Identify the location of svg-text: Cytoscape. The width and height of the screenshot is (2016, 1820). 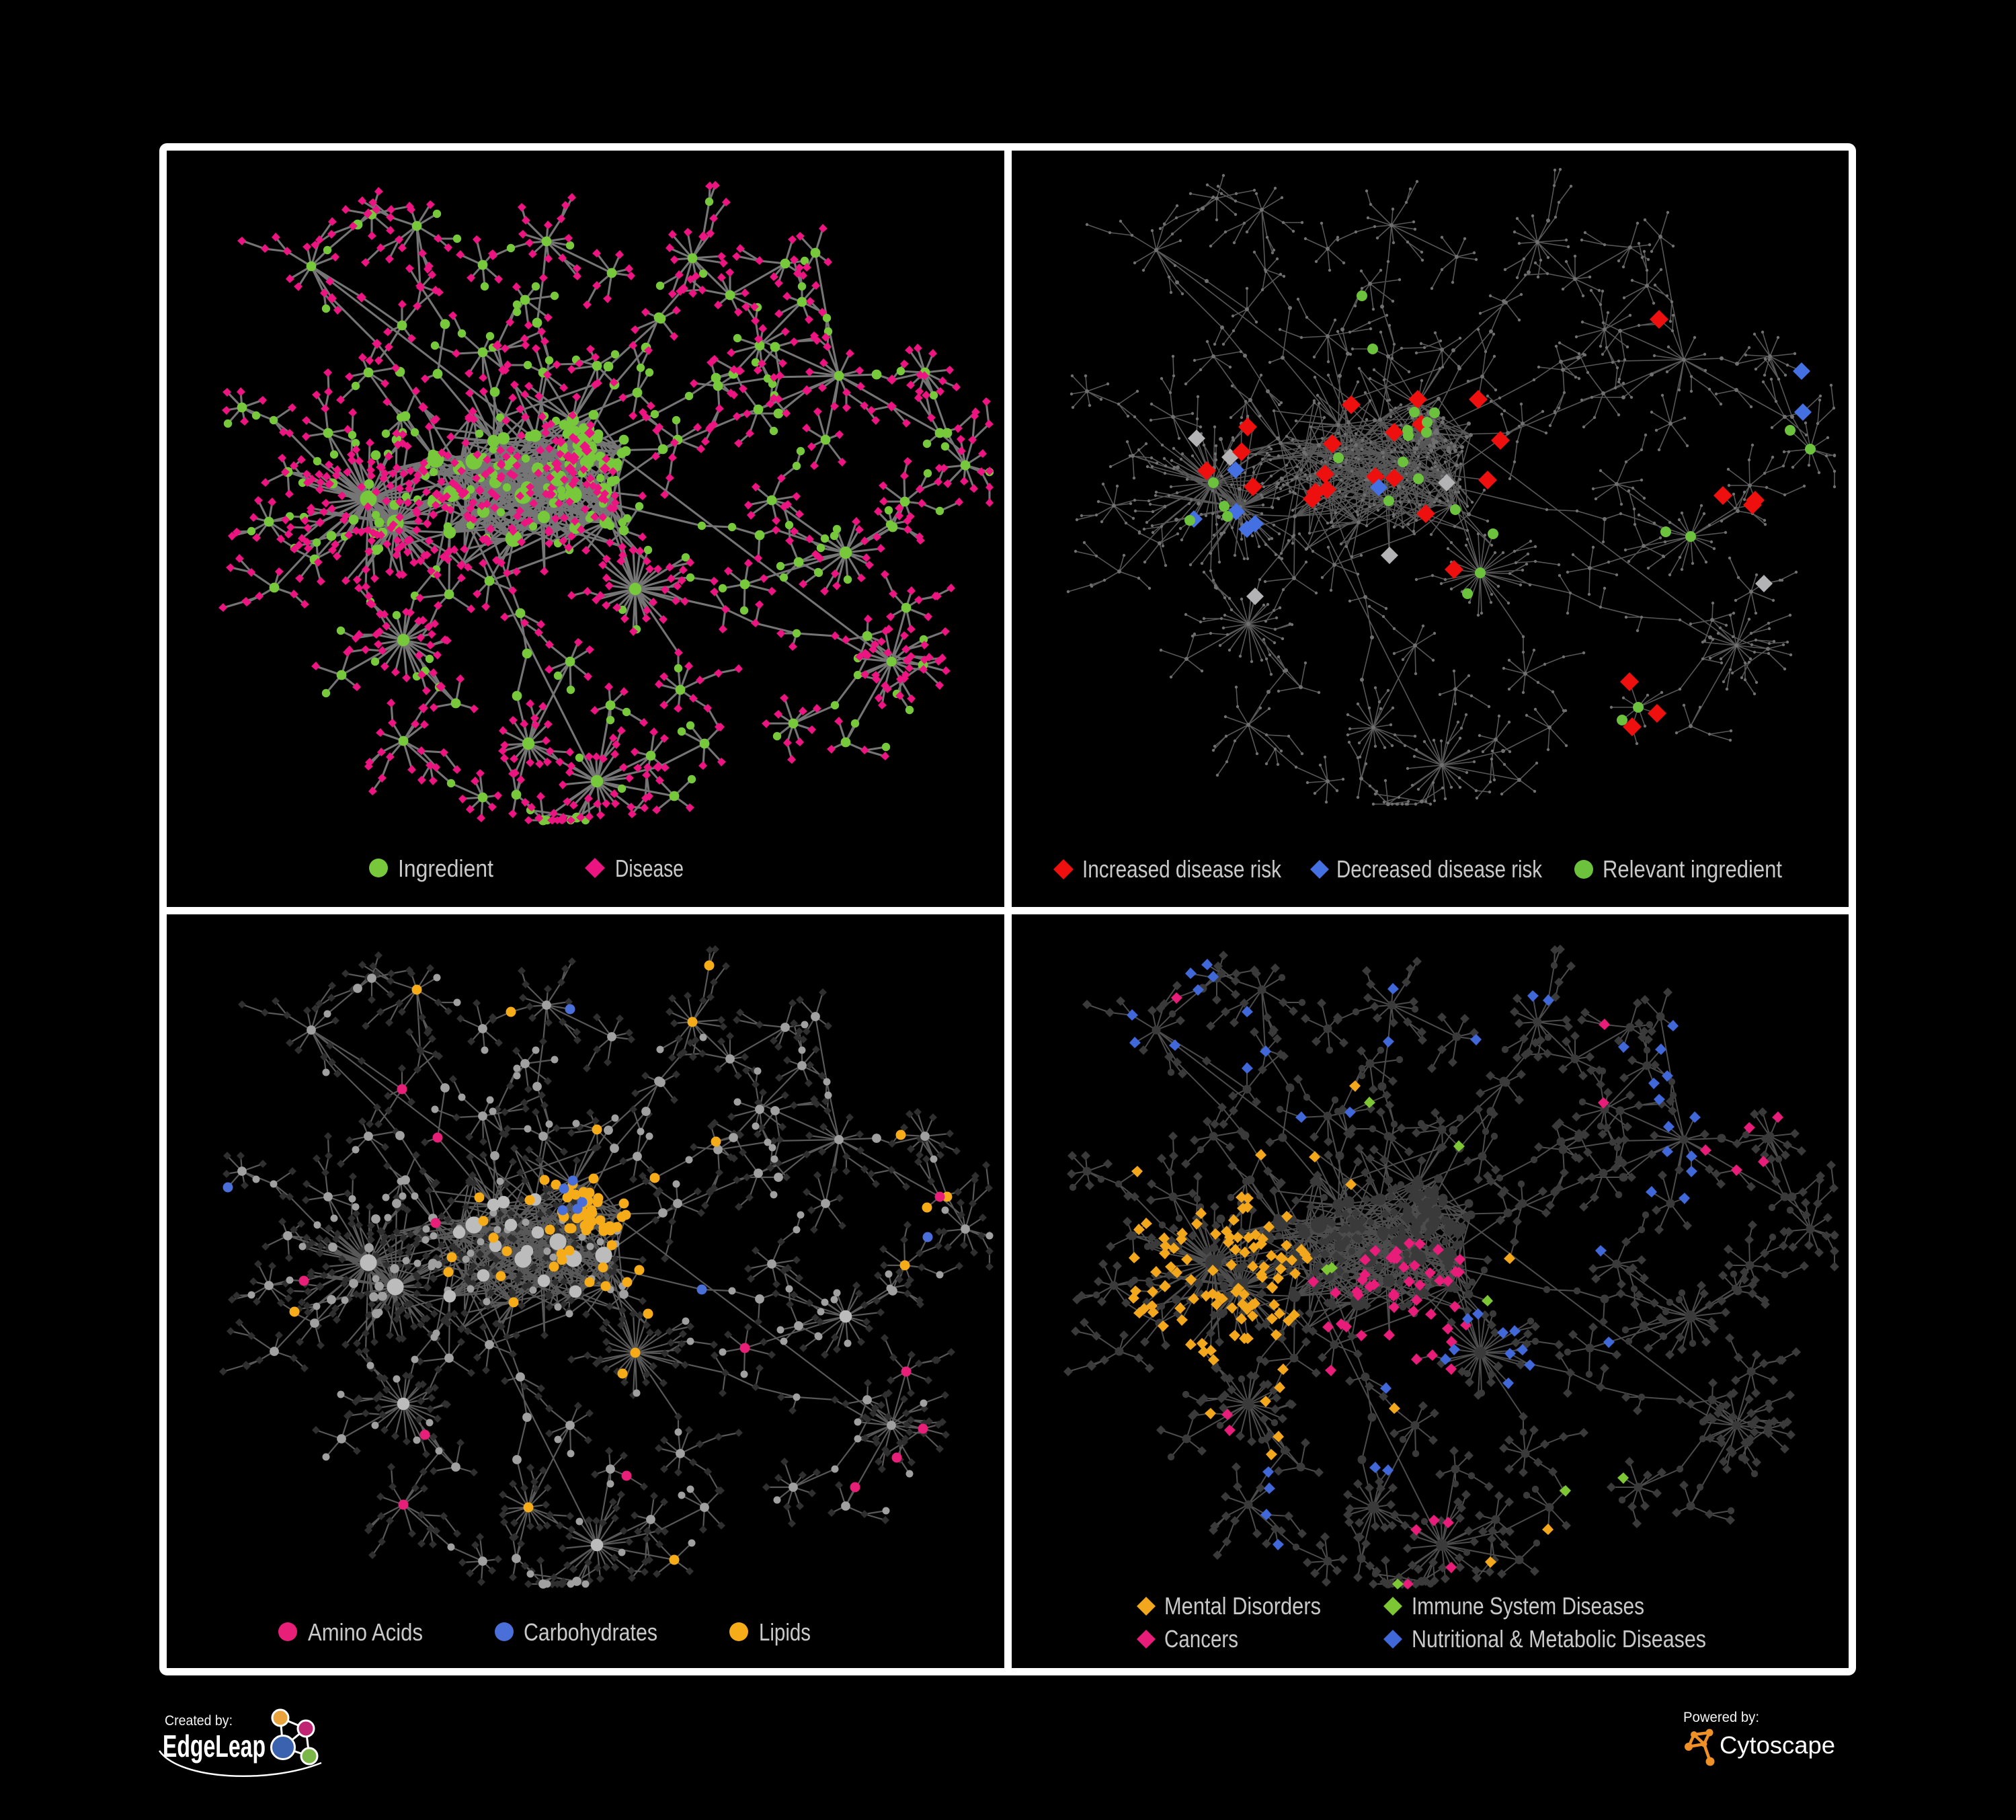
(1777, 1745).